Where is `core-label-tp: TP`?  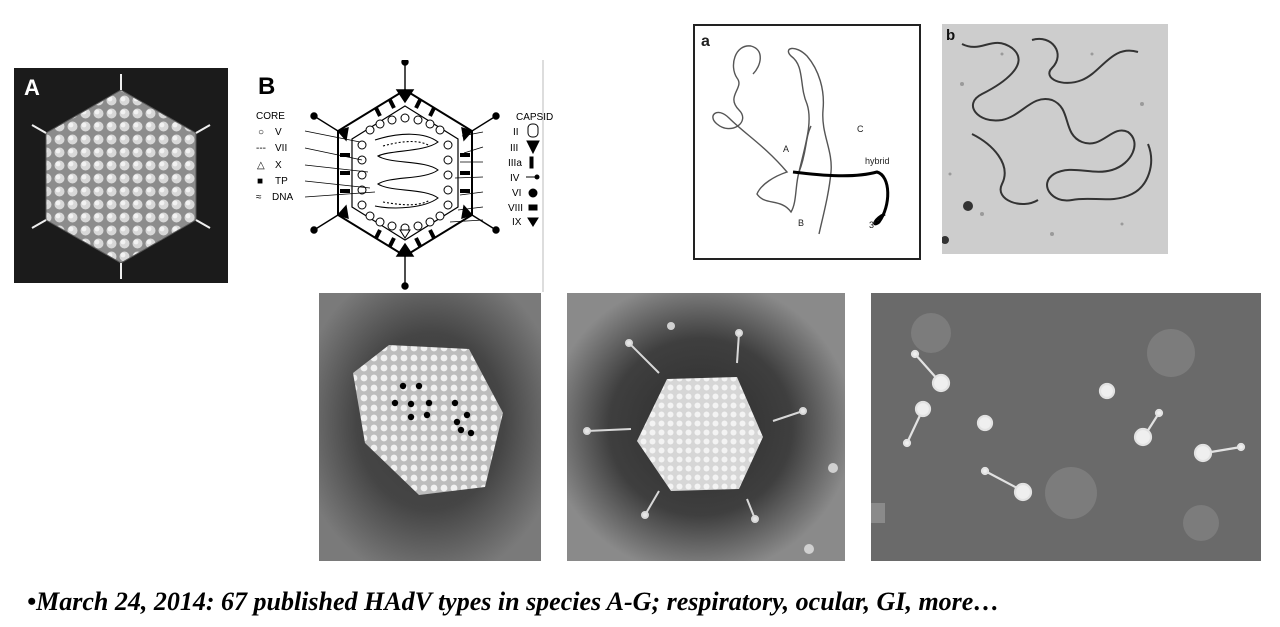
core-label-tp: TP is located at coordinates (281, 181).